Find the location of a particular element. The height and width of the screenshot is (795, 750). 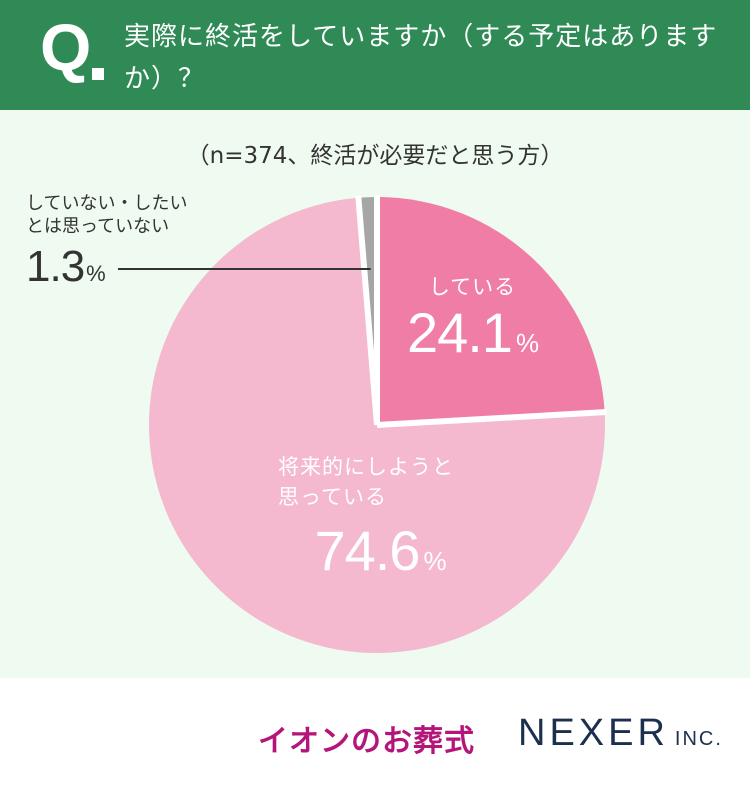

slice-label-doing-value: 24.1 is located at coordinates (459, 332).